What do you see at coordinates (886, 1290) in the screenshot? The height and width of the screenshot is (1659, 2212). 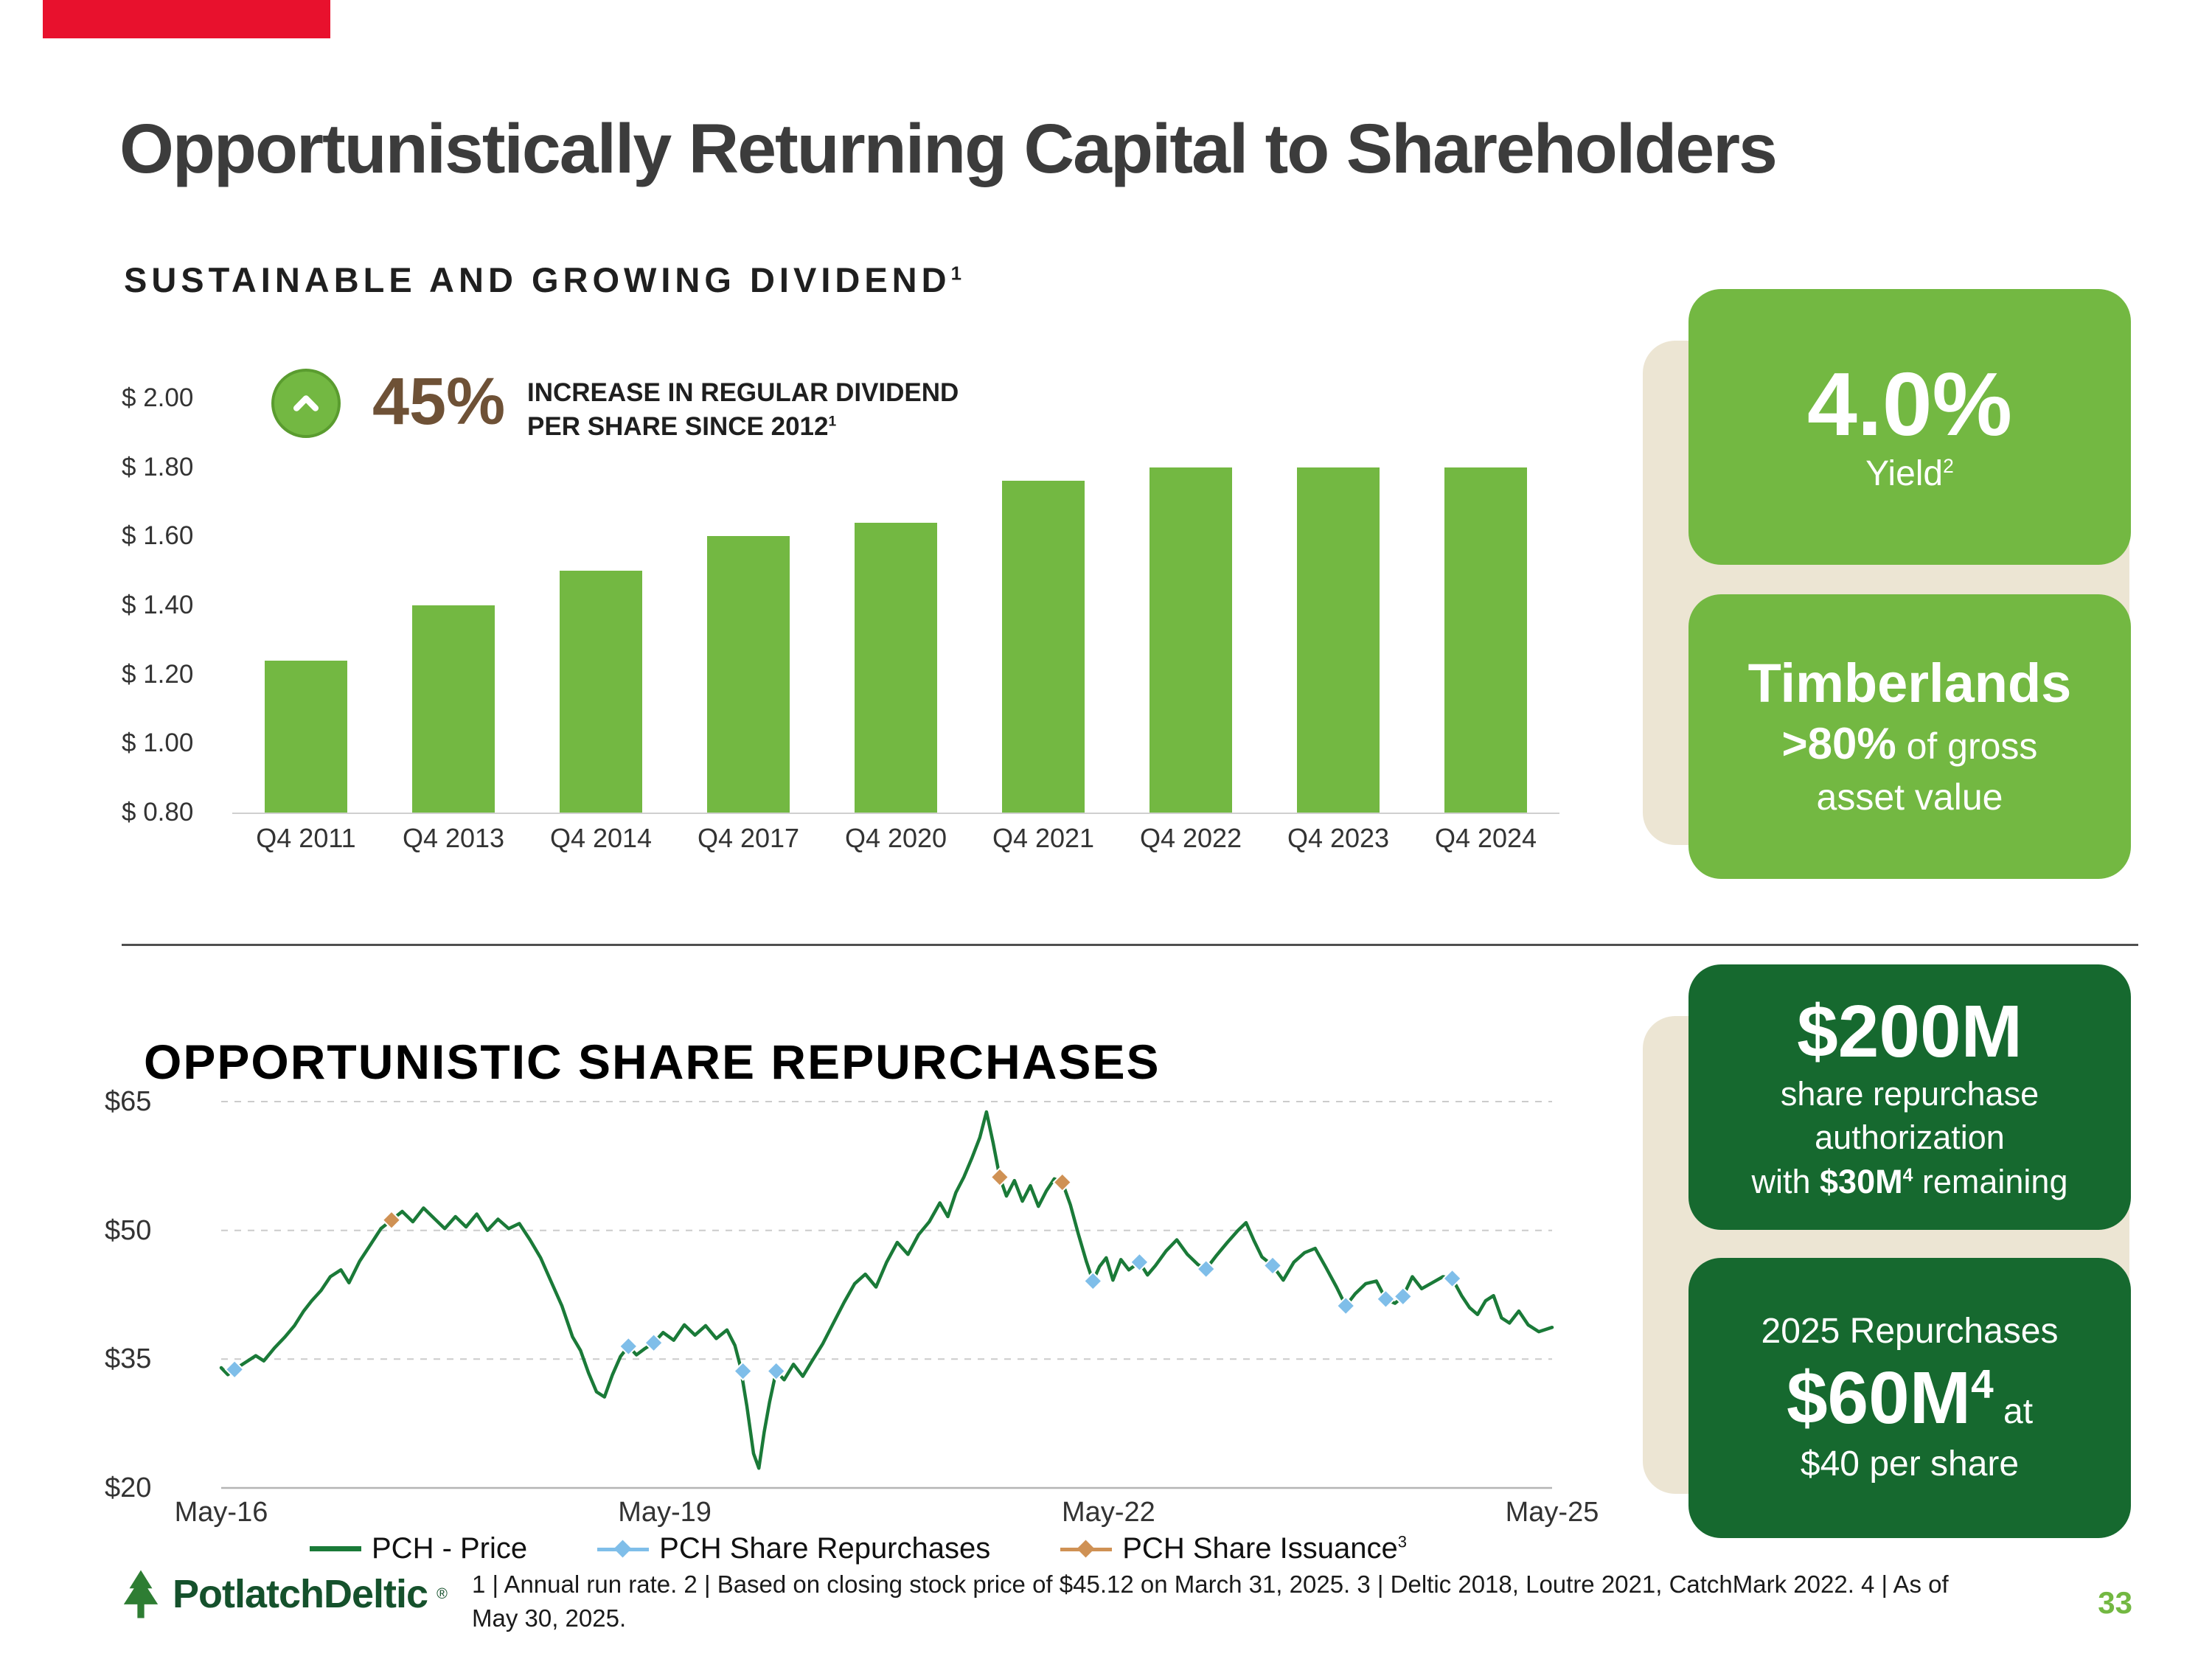 I see `price-line` at bounding box center [886, 1290].